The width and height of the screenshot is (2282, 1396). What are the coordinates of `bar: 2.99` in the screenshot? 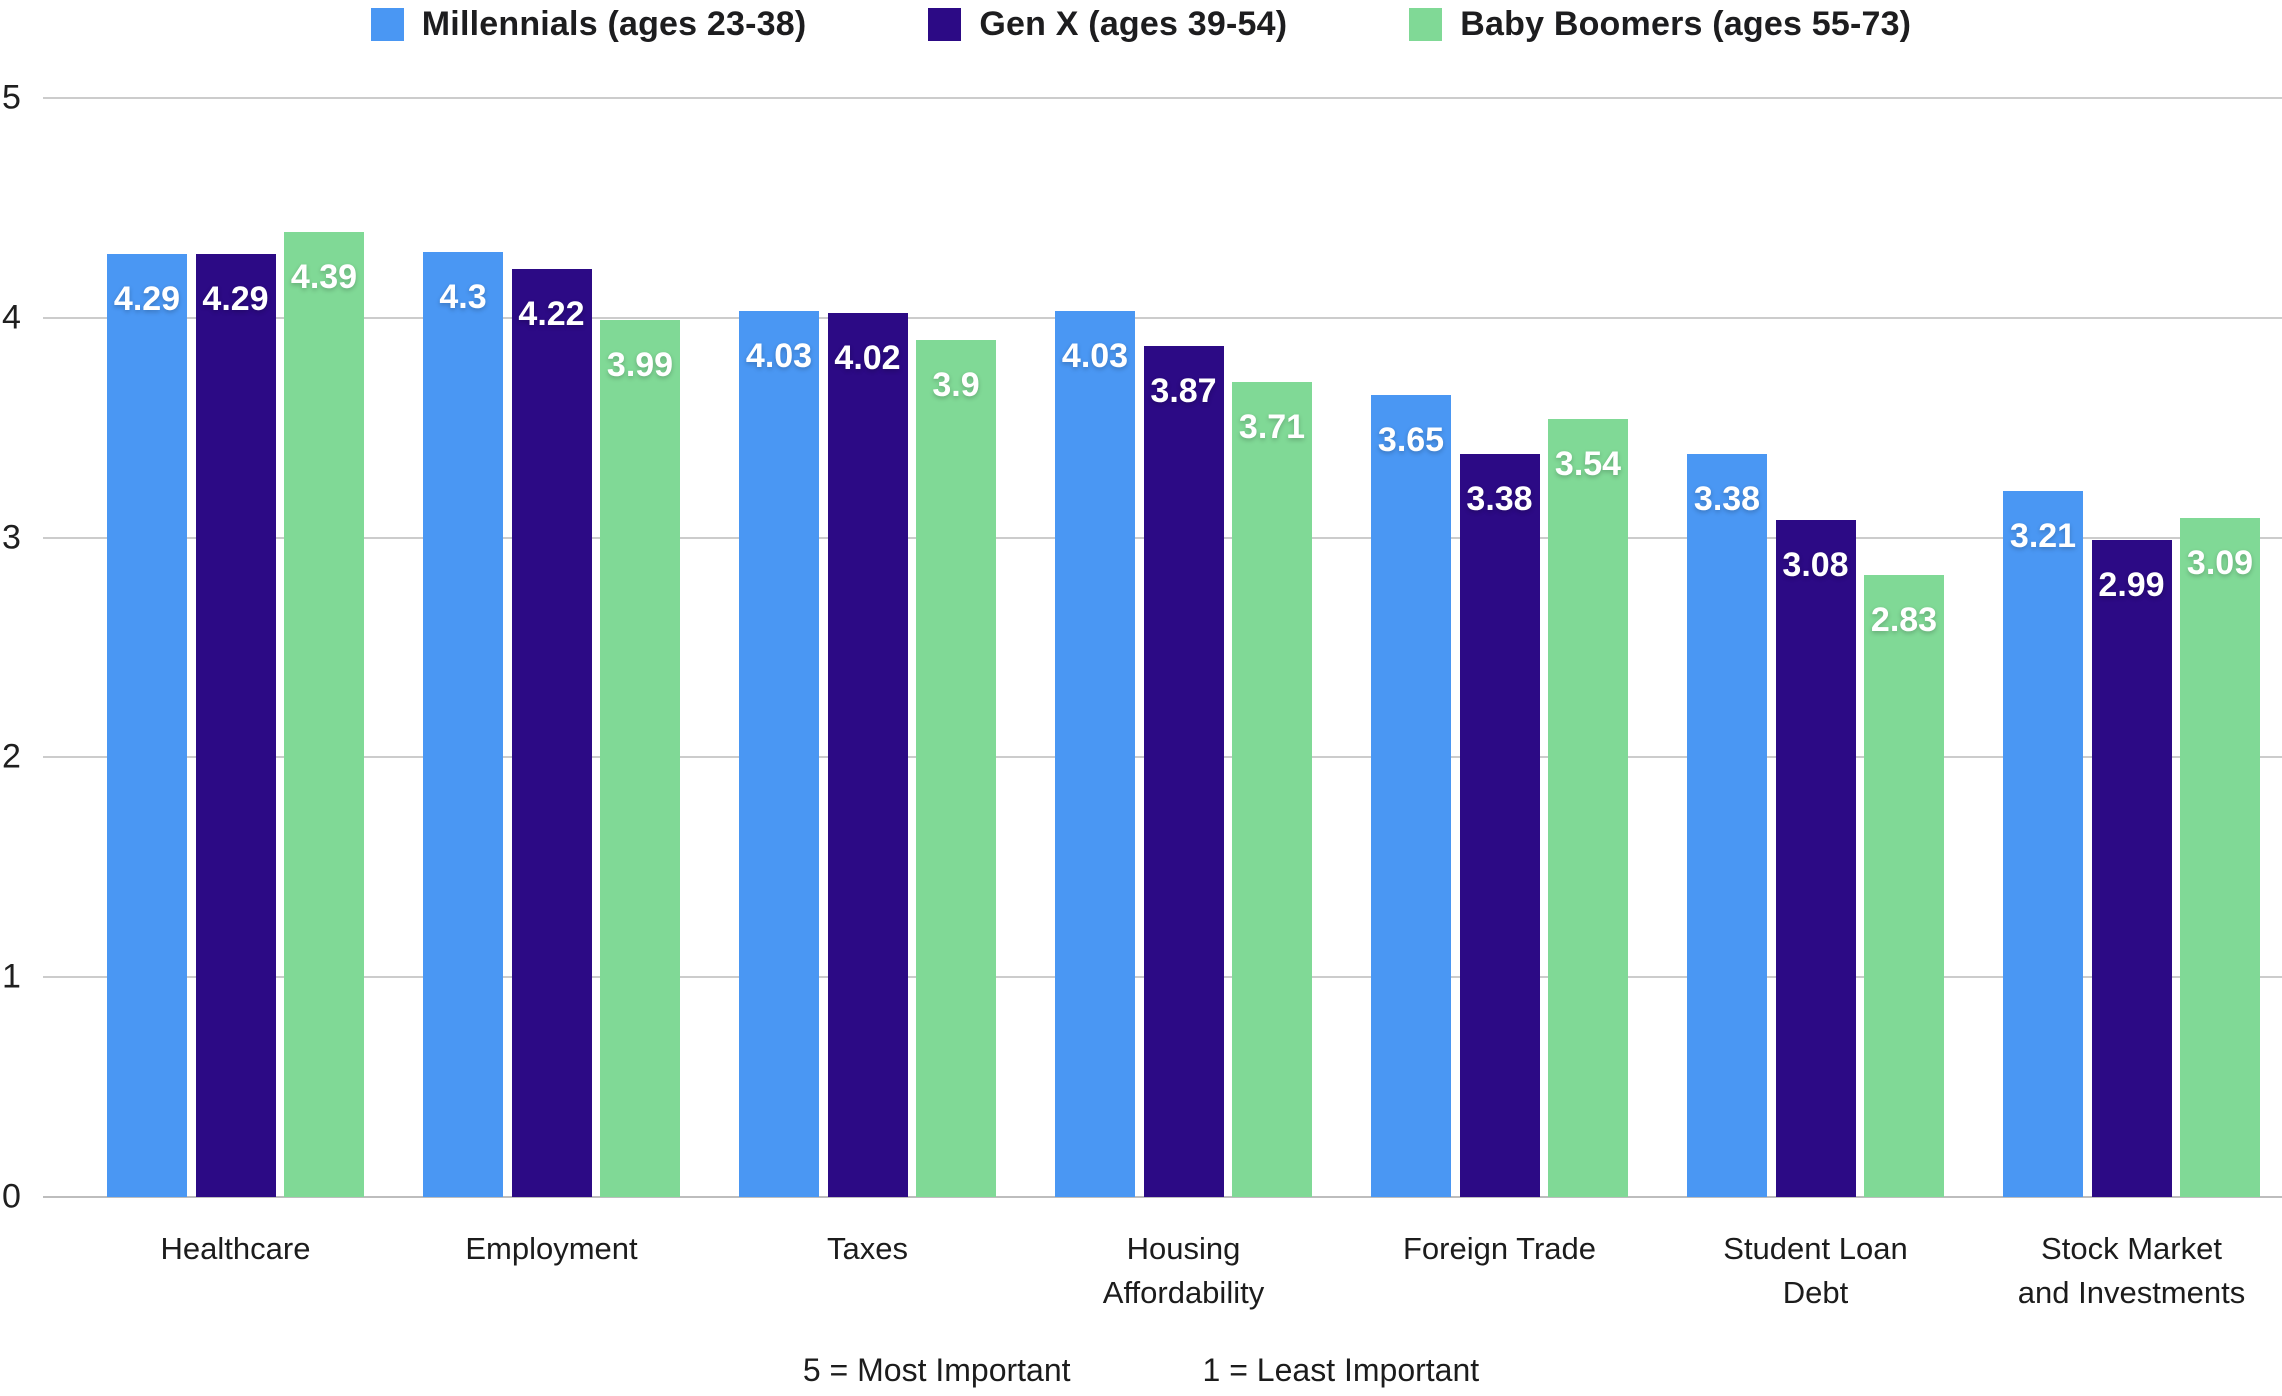 It's located at (2131, 868).